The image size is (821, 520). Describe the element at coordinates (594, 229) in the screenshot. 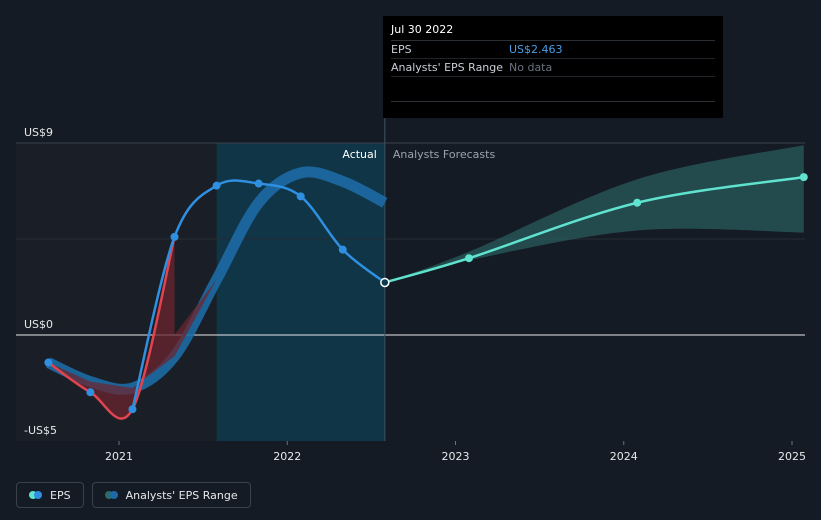

I see `eps-line-forecast` at that location.